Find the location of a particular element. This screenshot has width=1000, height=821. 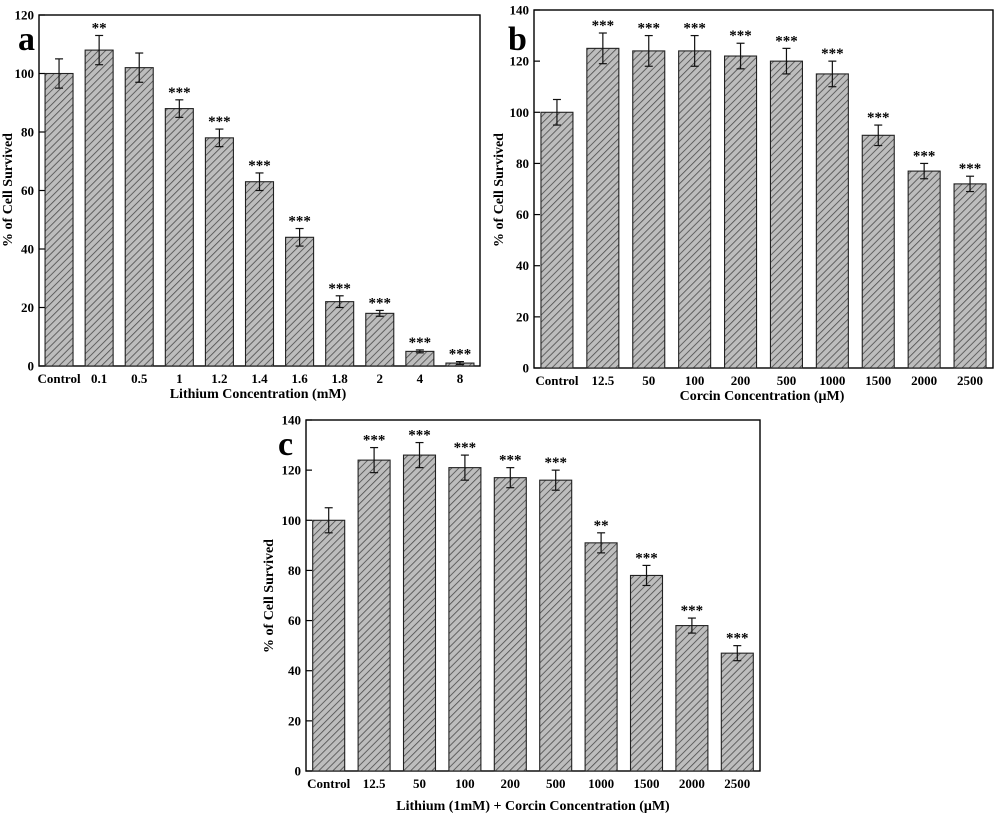

panel-c-y-ticks: 0 20 40 60 80 100 120 140 is located at coordinates (297, 596).